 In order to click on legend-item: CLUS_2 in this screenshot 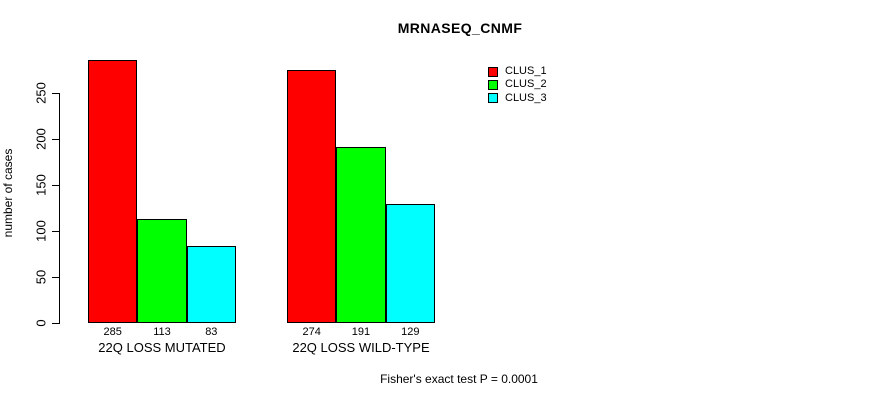, I will do `click(517, 84)`.